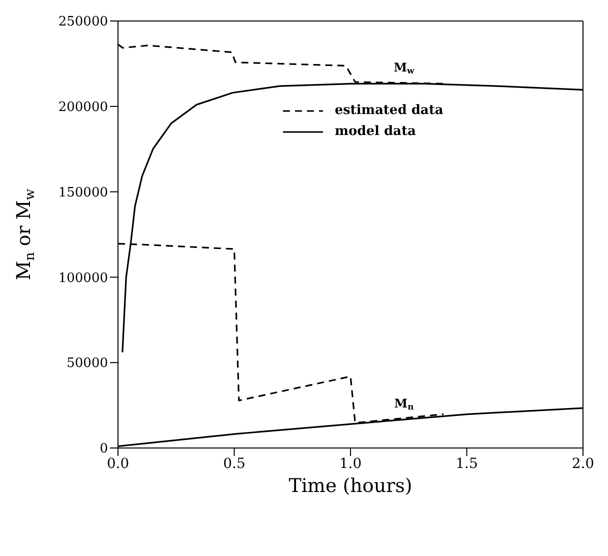 The width and height of the screenshot is (608, 556). What do you see at coordinates (83, 22) in the screenshot?
I see `y-tick-label: 250000` at bounding box center [83, 22].